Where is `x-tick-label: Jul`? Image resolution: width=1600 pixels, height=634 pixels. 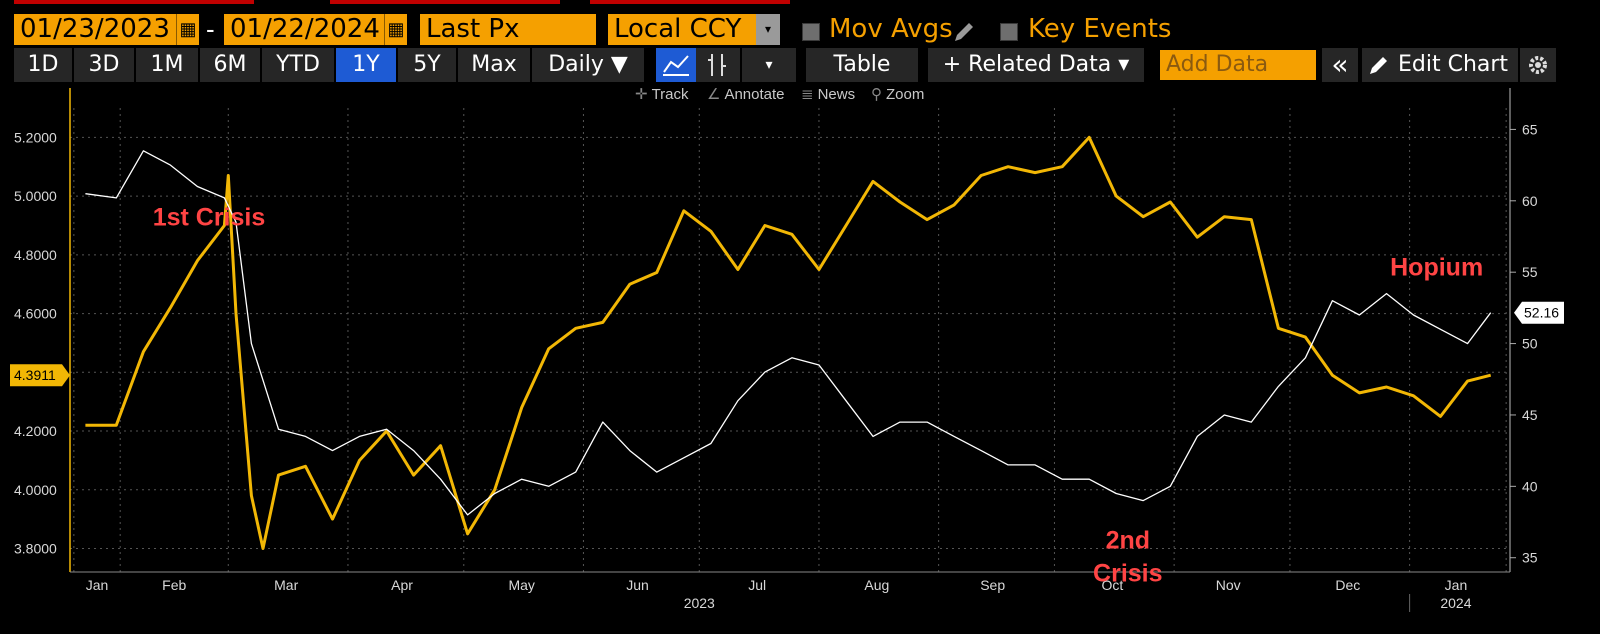 x-tick-label: Jul is located at coordinates (757, 585).